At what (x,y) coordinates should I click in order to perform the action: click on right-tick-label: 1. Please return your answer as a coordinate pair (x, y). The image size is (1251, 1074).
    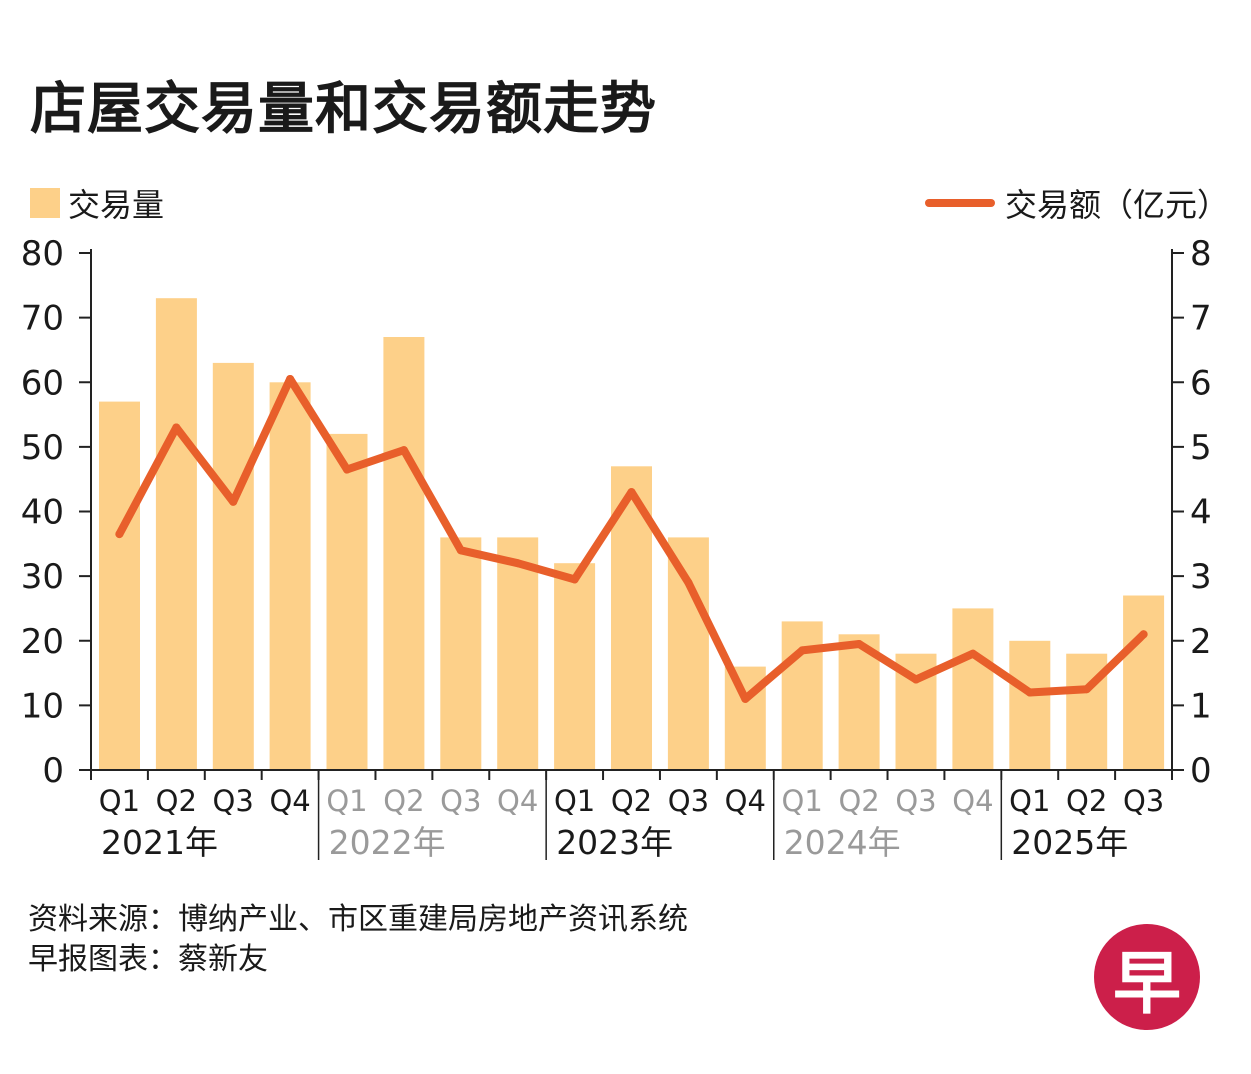
    Looking at the image, I should click on (1201, 706).